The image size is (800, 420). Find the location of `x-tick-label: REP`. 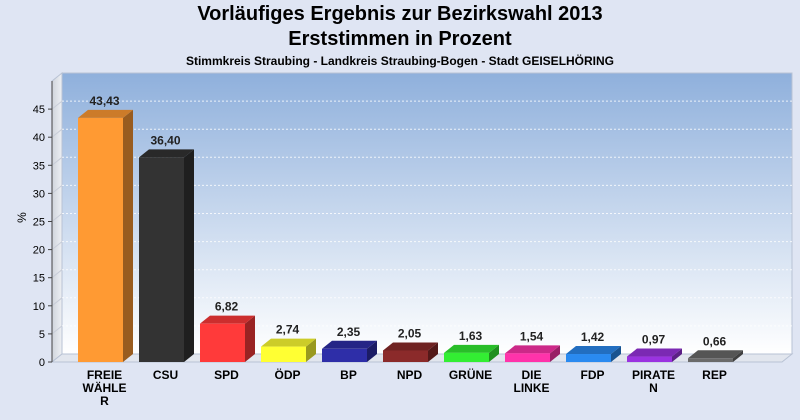

x-tick-label: REP is located at coordinates (714, 375).